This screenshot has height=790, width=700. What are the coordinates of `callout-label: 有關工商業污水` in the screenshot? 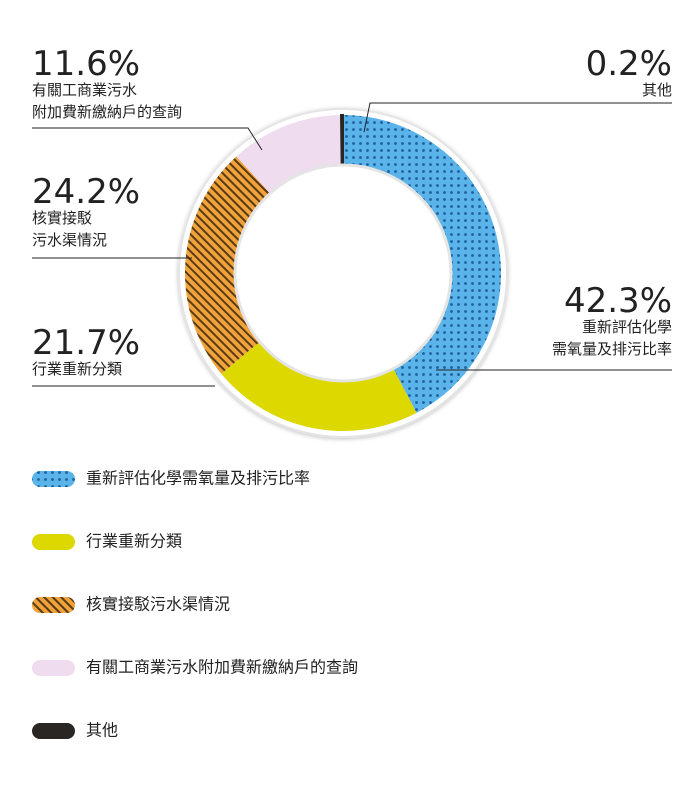 It's located at (84, 90).